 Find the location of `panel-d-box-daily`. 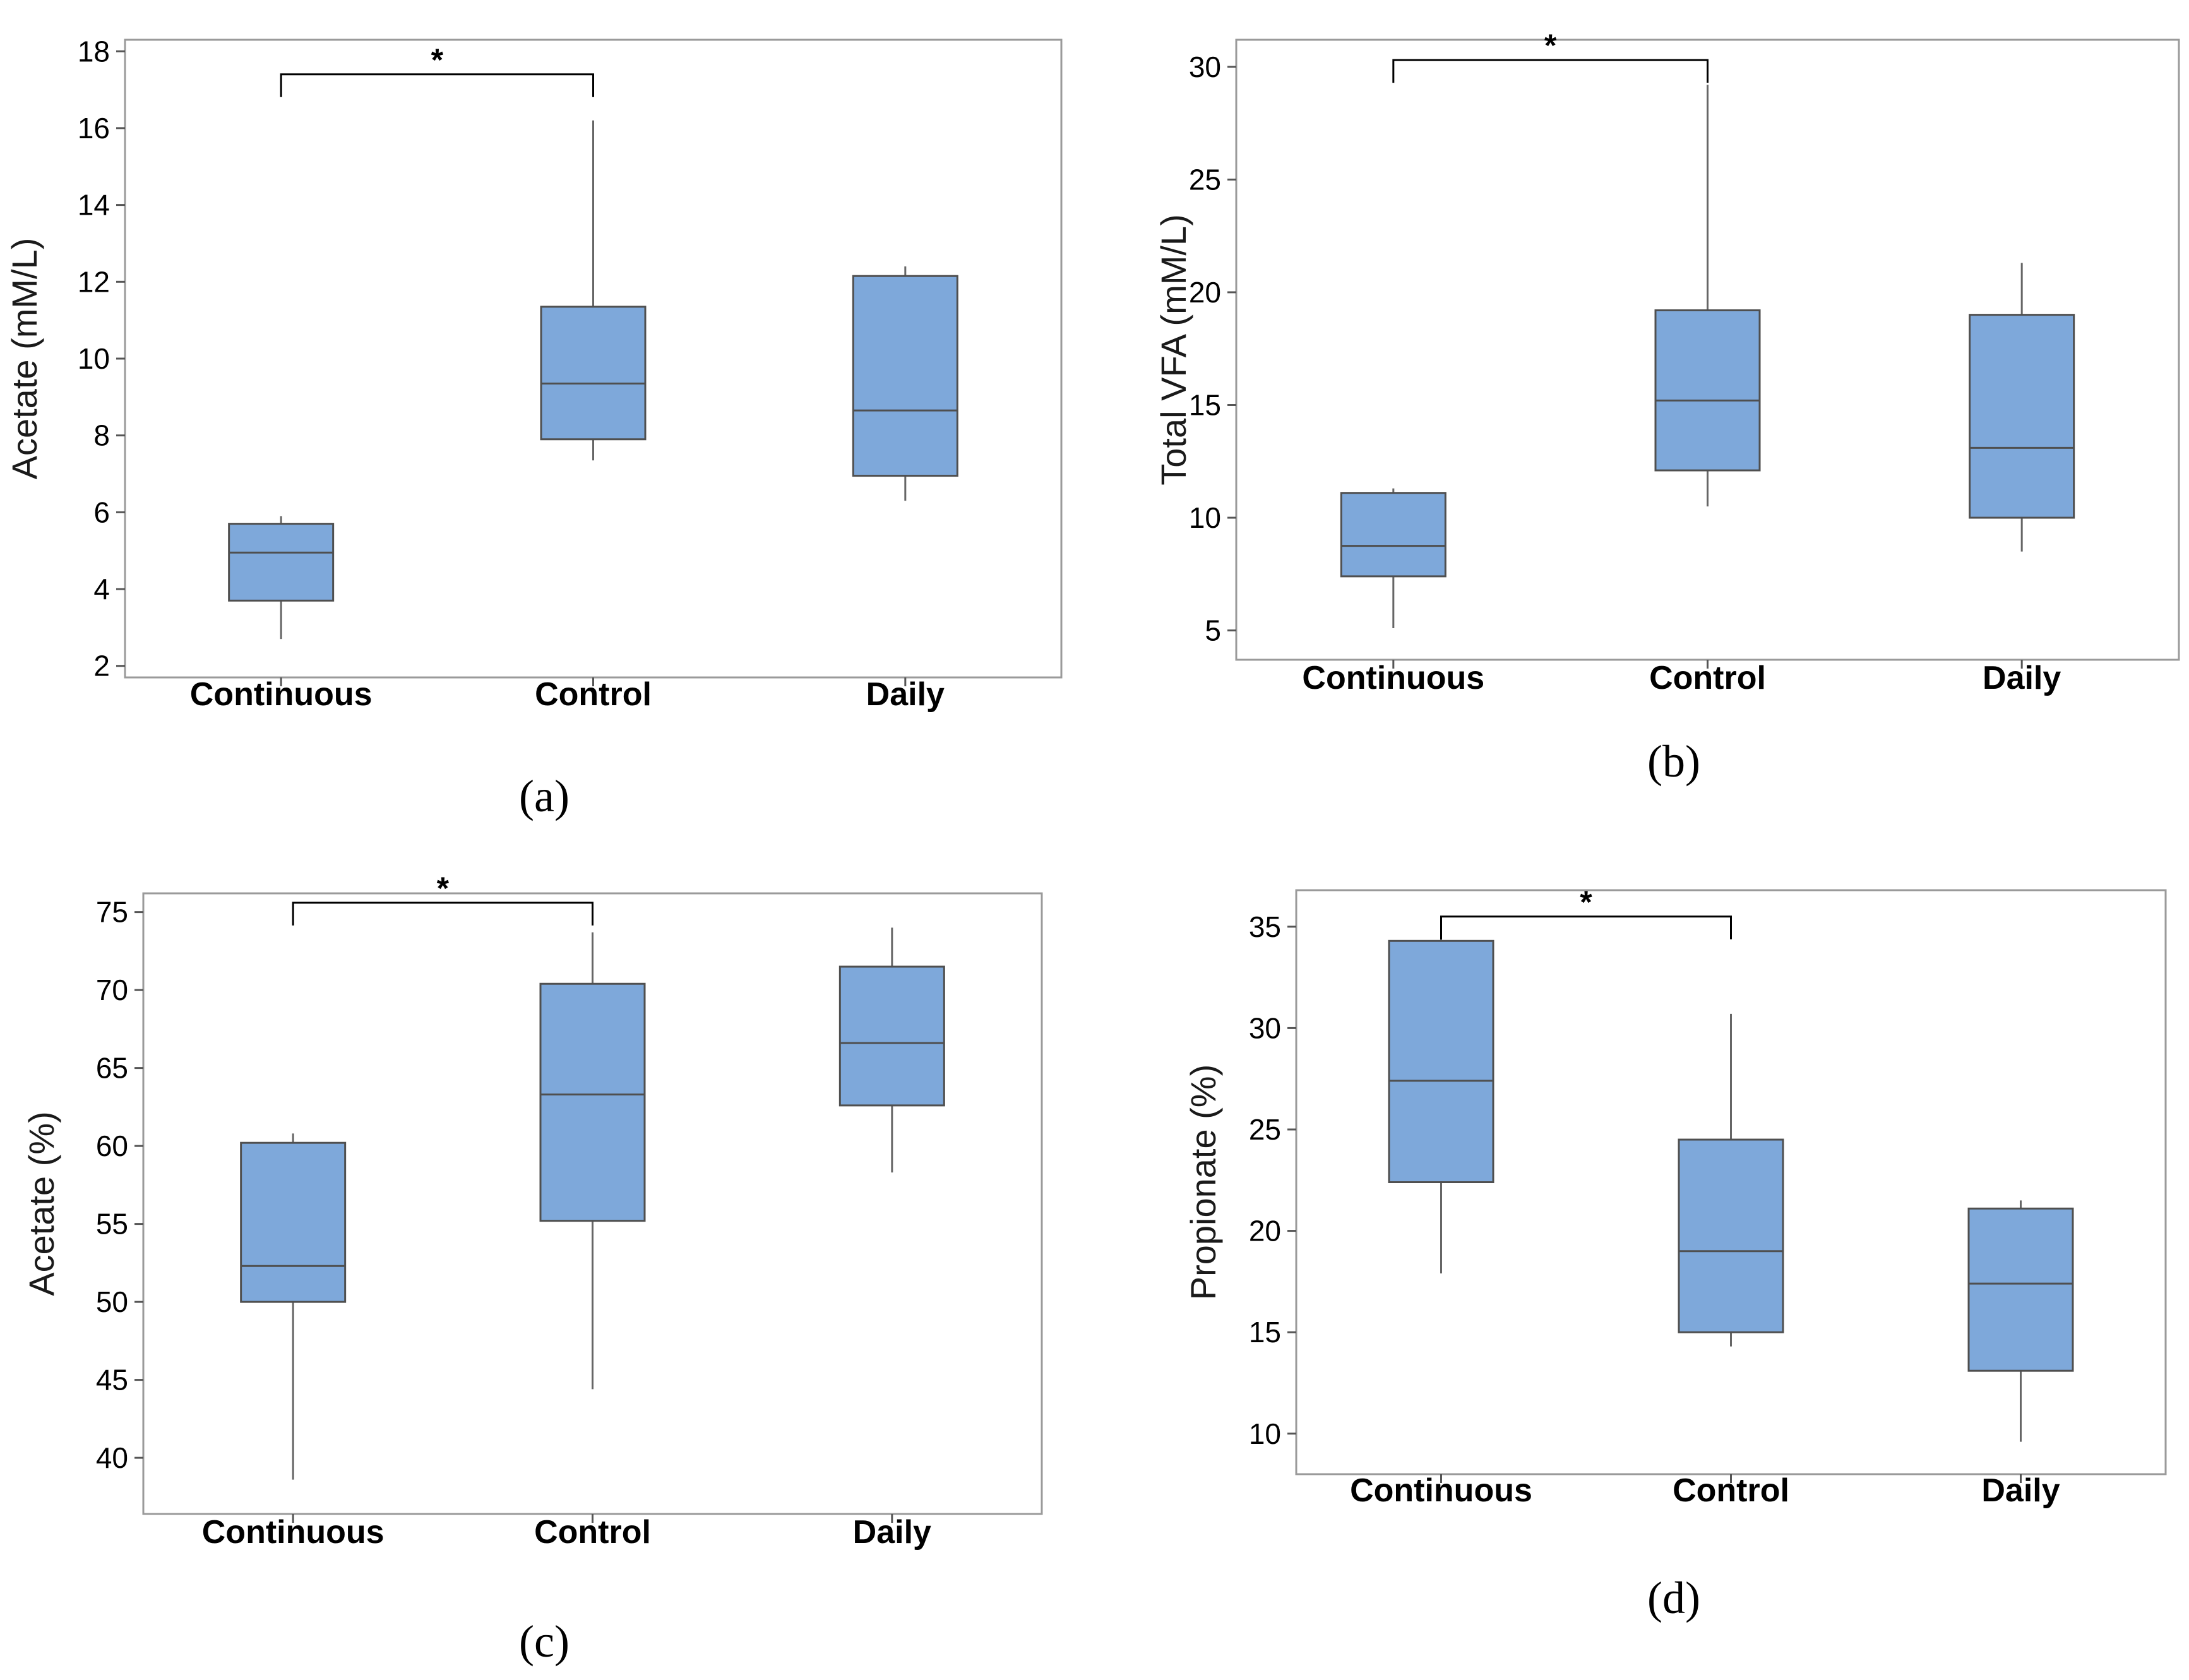

panel-d-box-daily is located at coordinates (2020, 1289).